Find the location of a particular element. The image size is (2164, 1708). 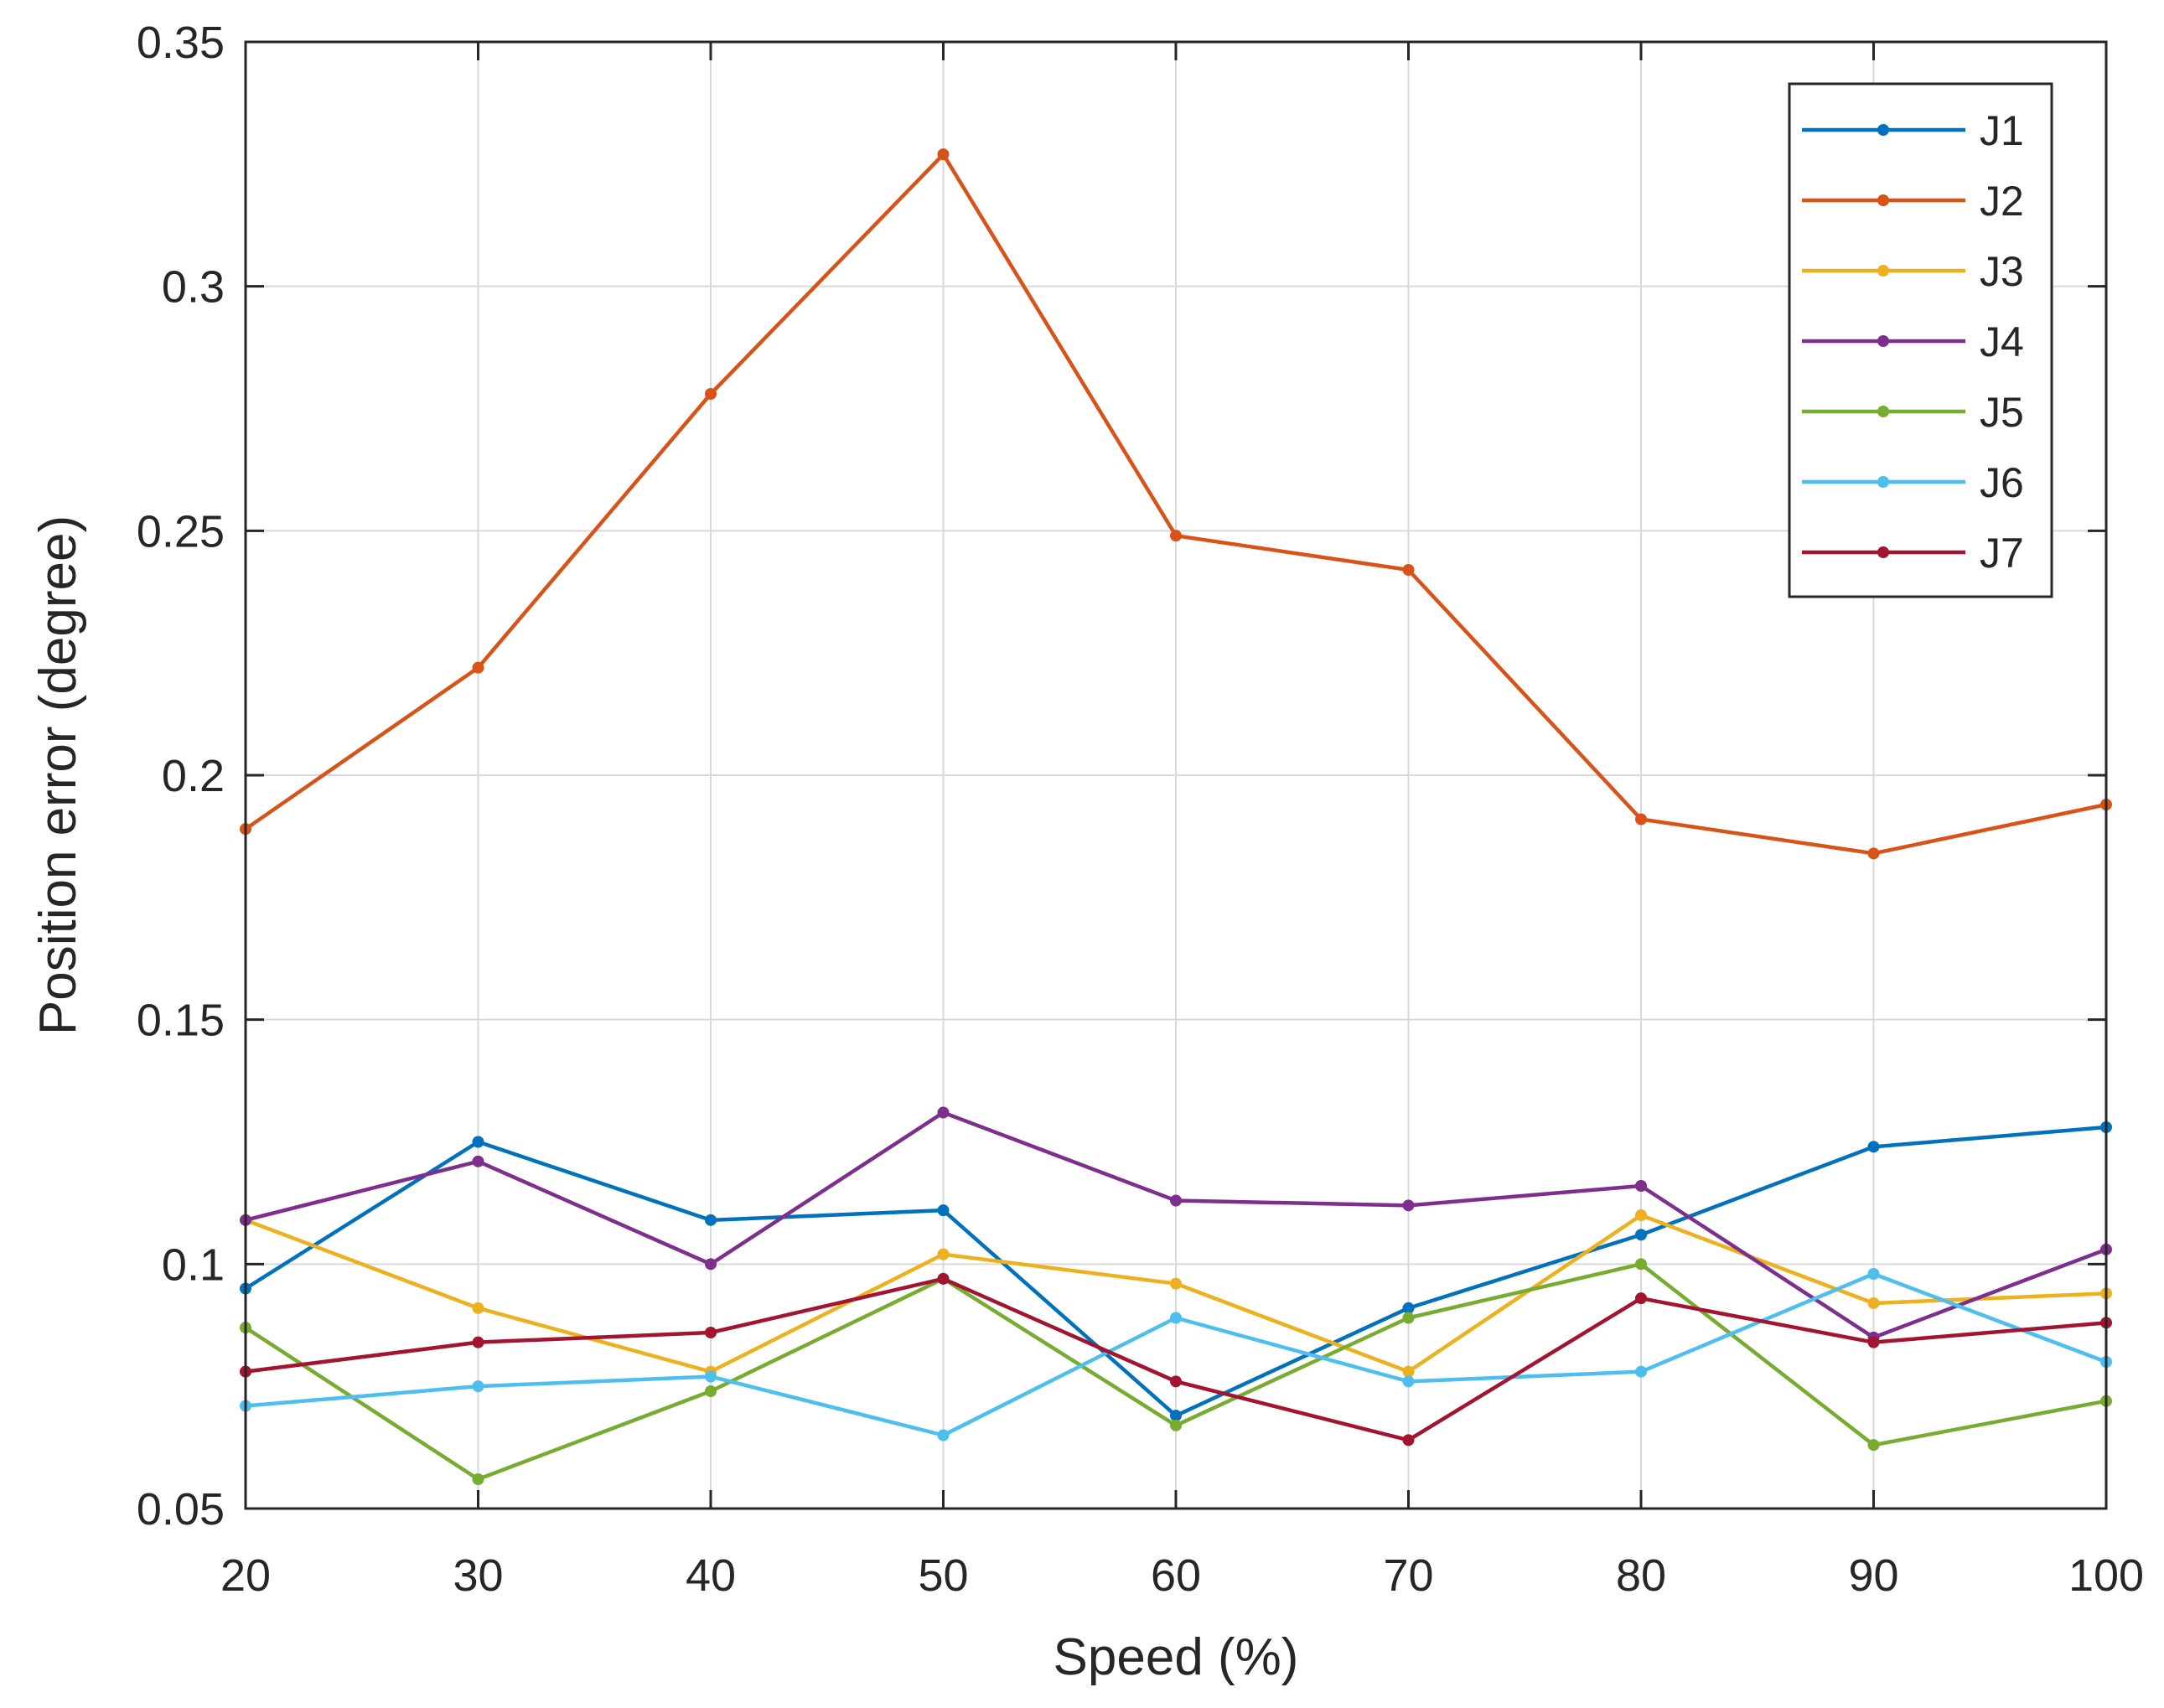

x-tick-label: 20 is located at coordinates (245, 1576).